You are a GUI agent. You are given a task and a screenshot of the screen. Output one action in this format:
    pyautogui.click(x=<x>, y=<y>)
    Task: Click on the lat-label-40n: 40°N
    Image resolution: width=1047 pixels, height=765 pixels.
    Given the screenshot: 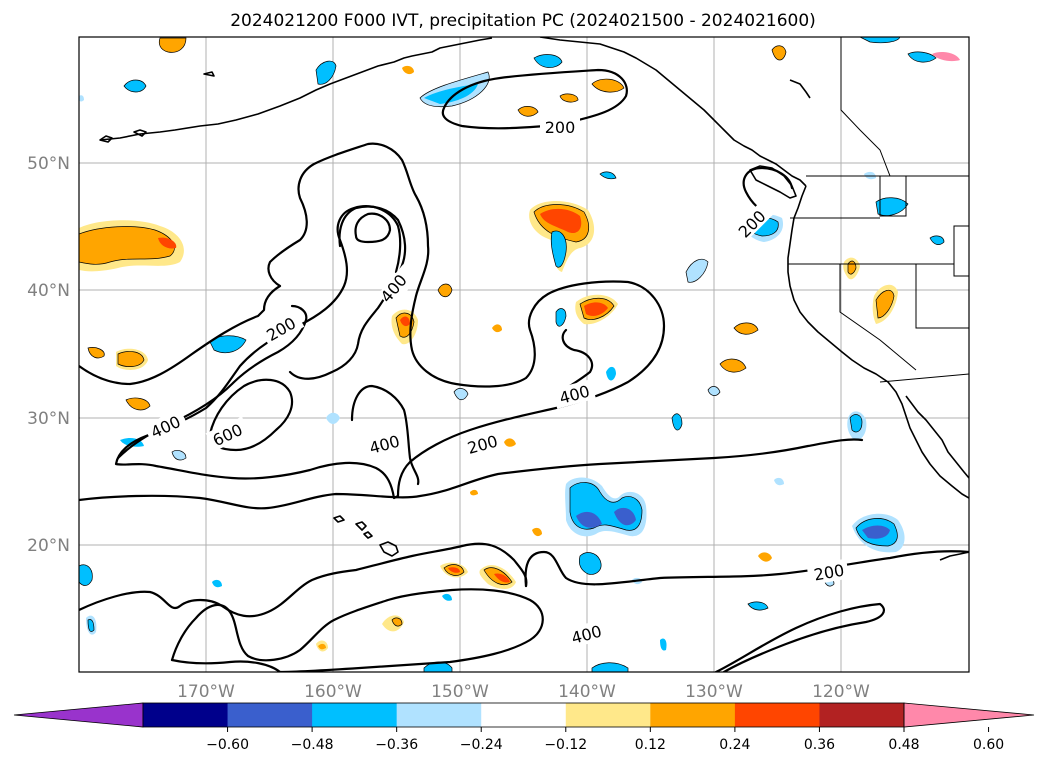 What is the action you would take?
    pyautogui.click(x=48, y=291)
    